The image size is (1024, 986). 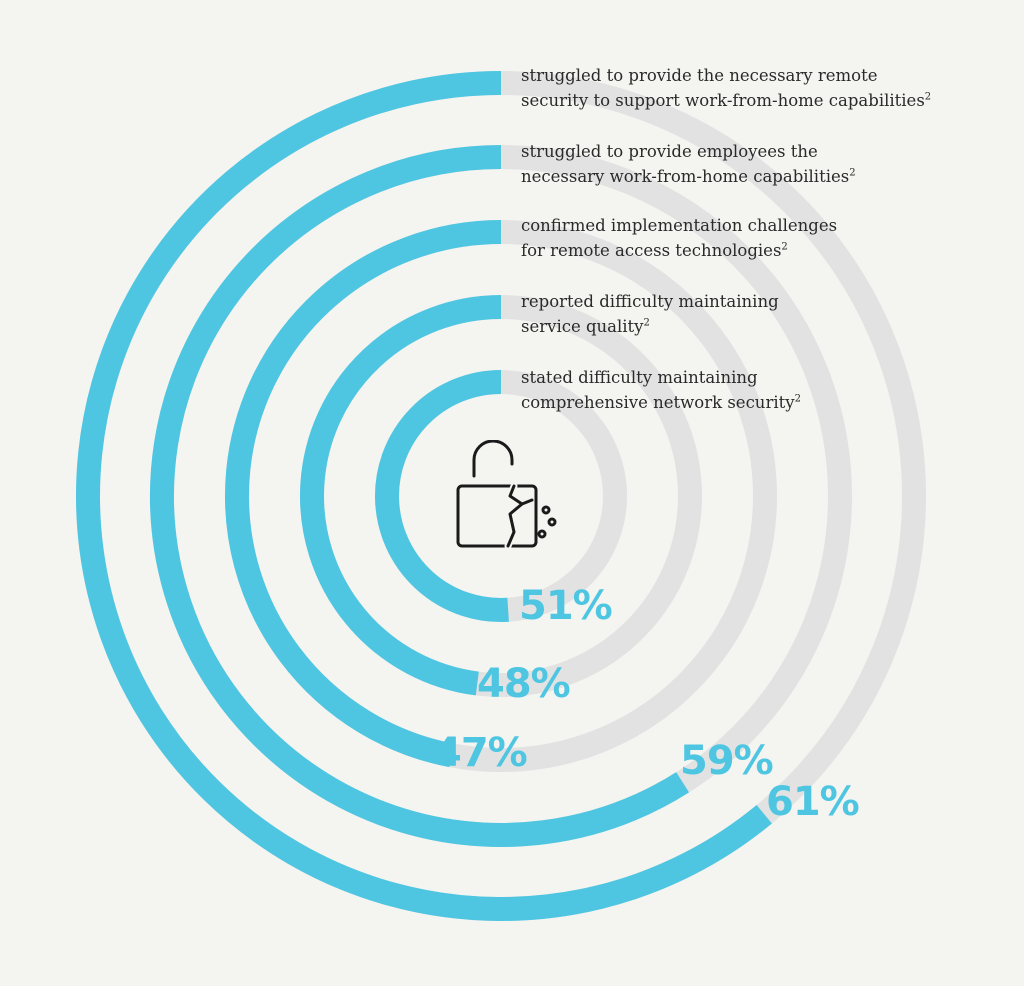 I want to click on value-label-59: 59%, so click(x=727, y=761).